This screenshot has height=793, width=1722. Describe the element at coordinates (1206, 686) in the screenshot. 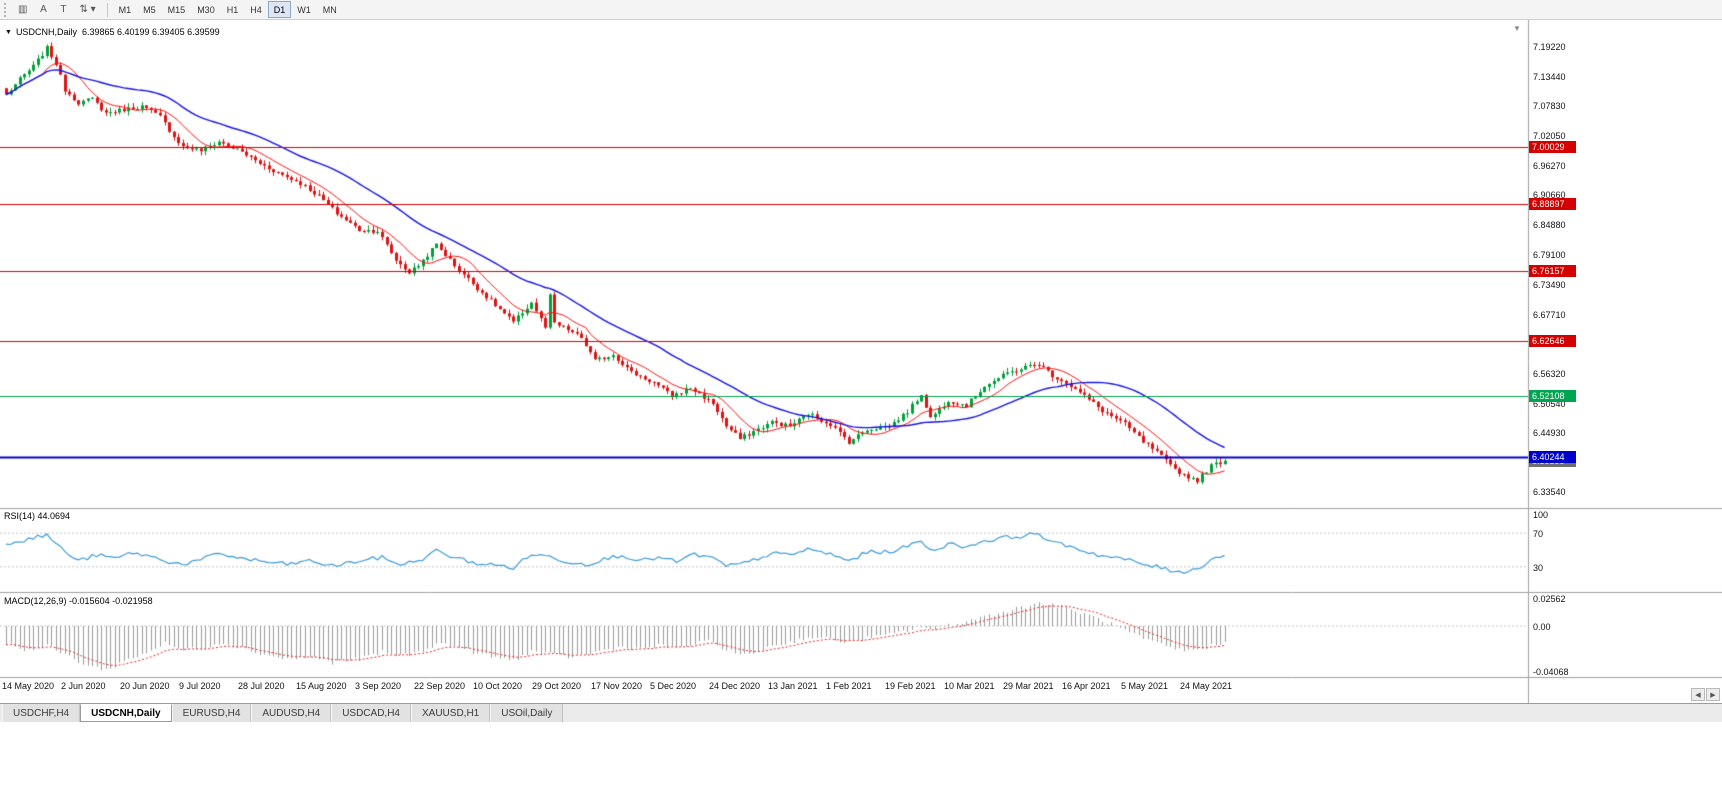

I see `date-axis-label: 24 May 2021` at that location.